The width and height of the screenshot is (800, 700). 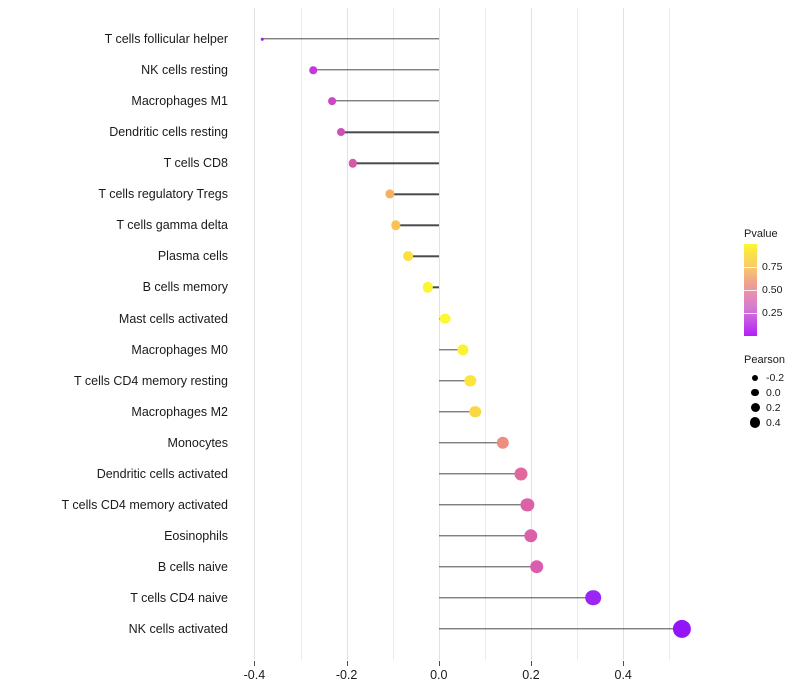 What do you see at coordinates (151, 380) in the screenshot?
I see `y-axis-tick-label: T cells CD4 memory resting` at bounding box center [151, 380].